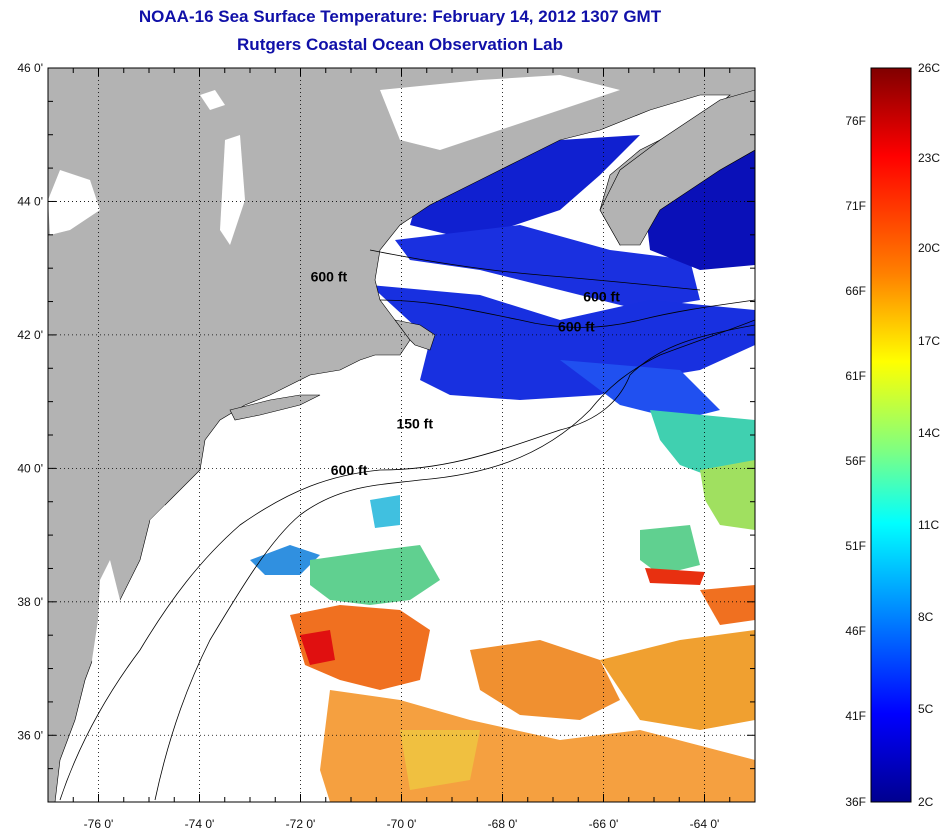  Describe the element at coordinates (855, 546) in the screenshot. I see `colorbar-f-label: 51F` at that location.